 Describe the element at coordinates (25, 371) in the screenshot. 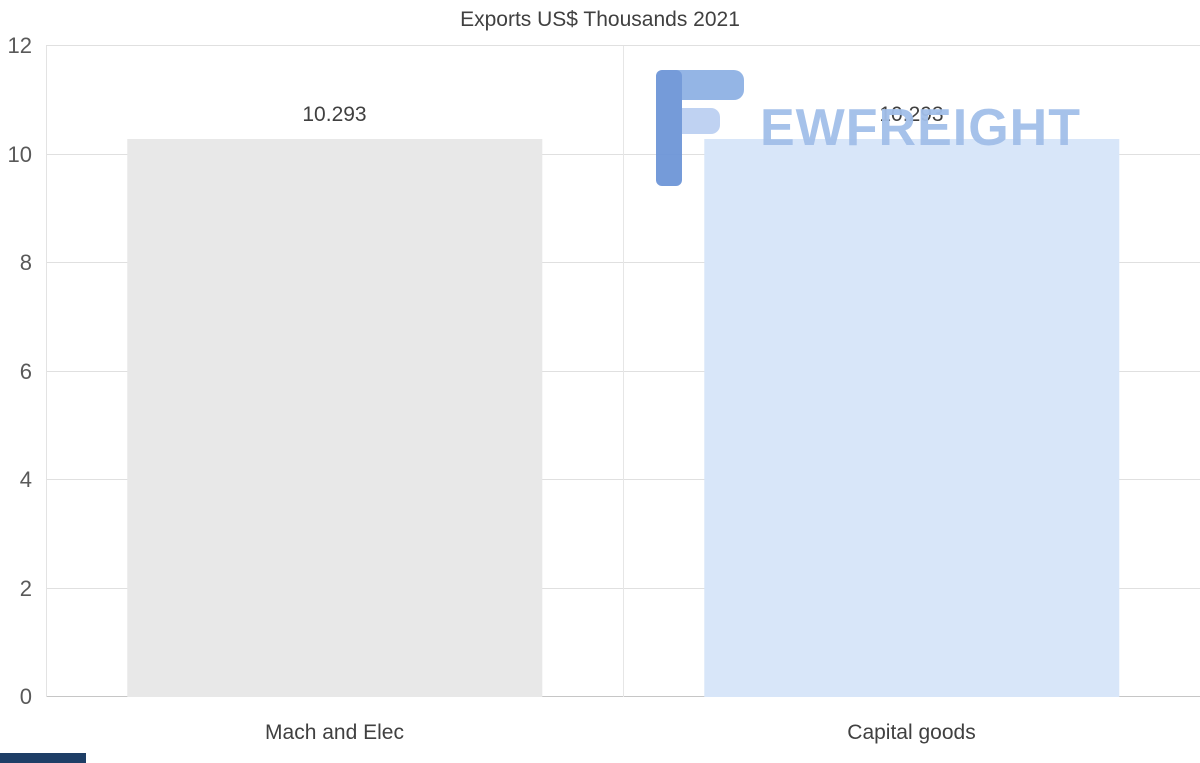

I see `y-tick-label: 6` at that location.